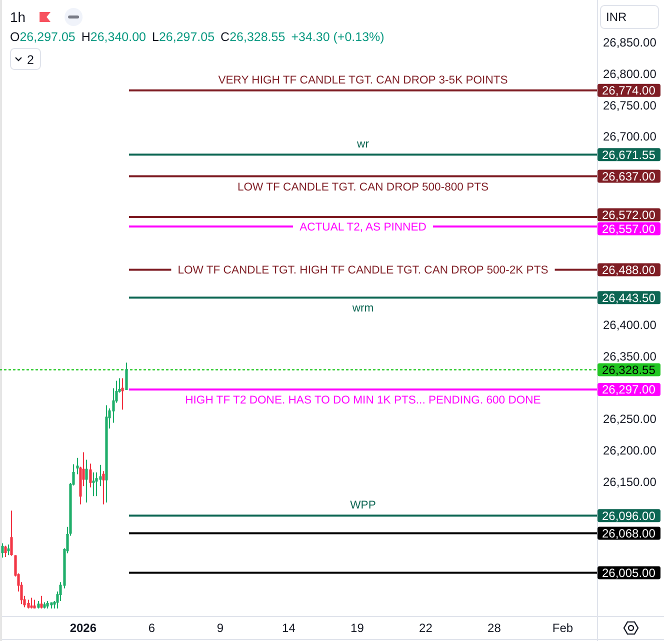 Image resolution: width=664 pixels, height=641 pixels. I want to click on y-tick-label: 26,774.00, so click(629, 91).